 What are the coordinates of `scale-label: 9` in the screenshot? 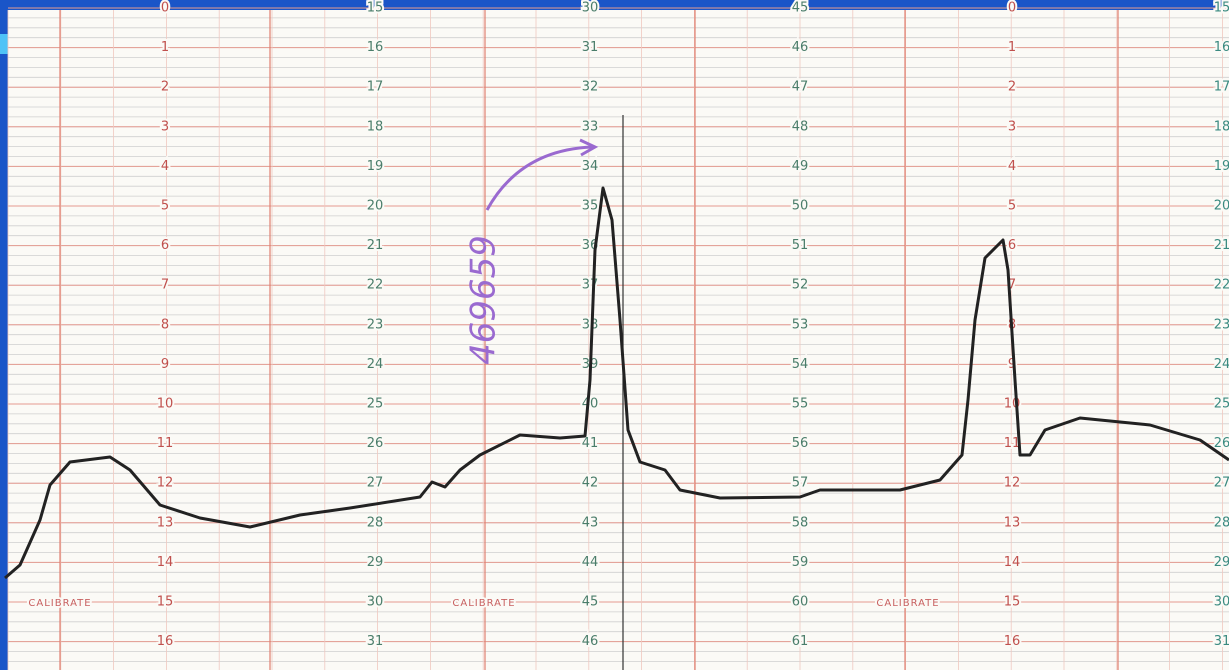 It's located at (165, 364).